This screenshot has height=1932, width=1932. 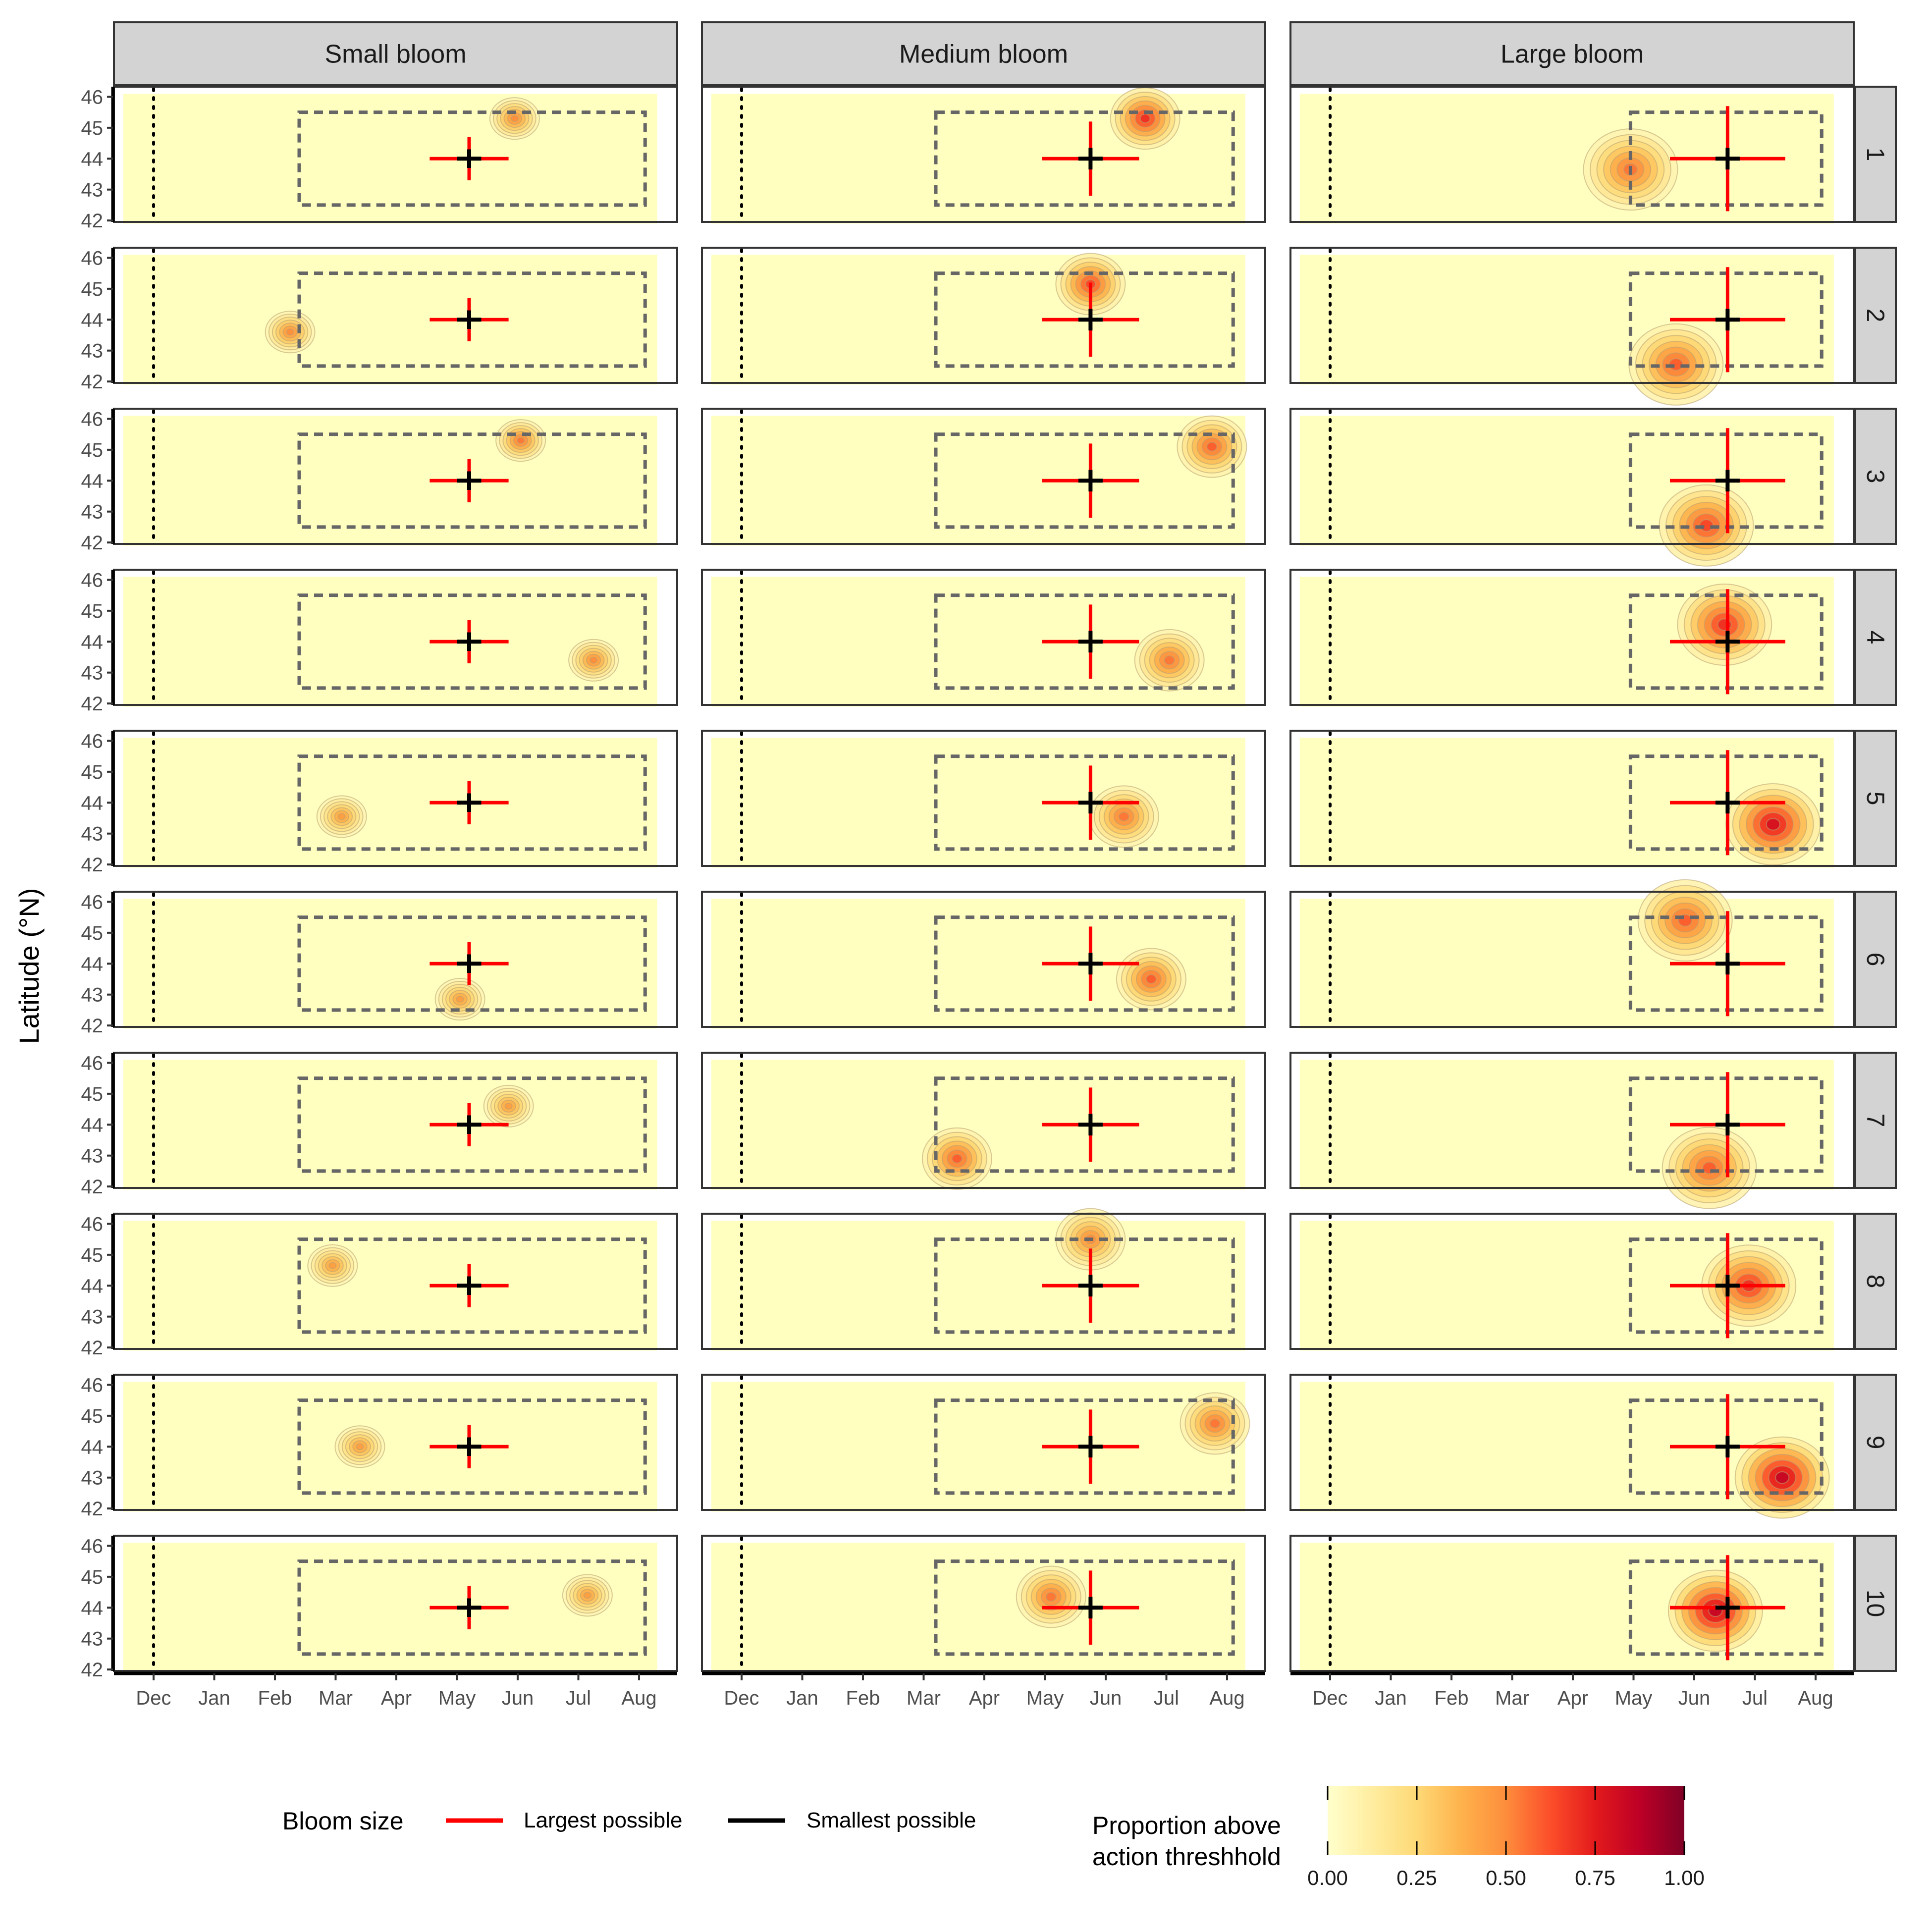 What do you see at coordinates (29, 966) in the screenshot?
I see `y-axis-title: Latitude (°N)` at bounding box center [29, 966].